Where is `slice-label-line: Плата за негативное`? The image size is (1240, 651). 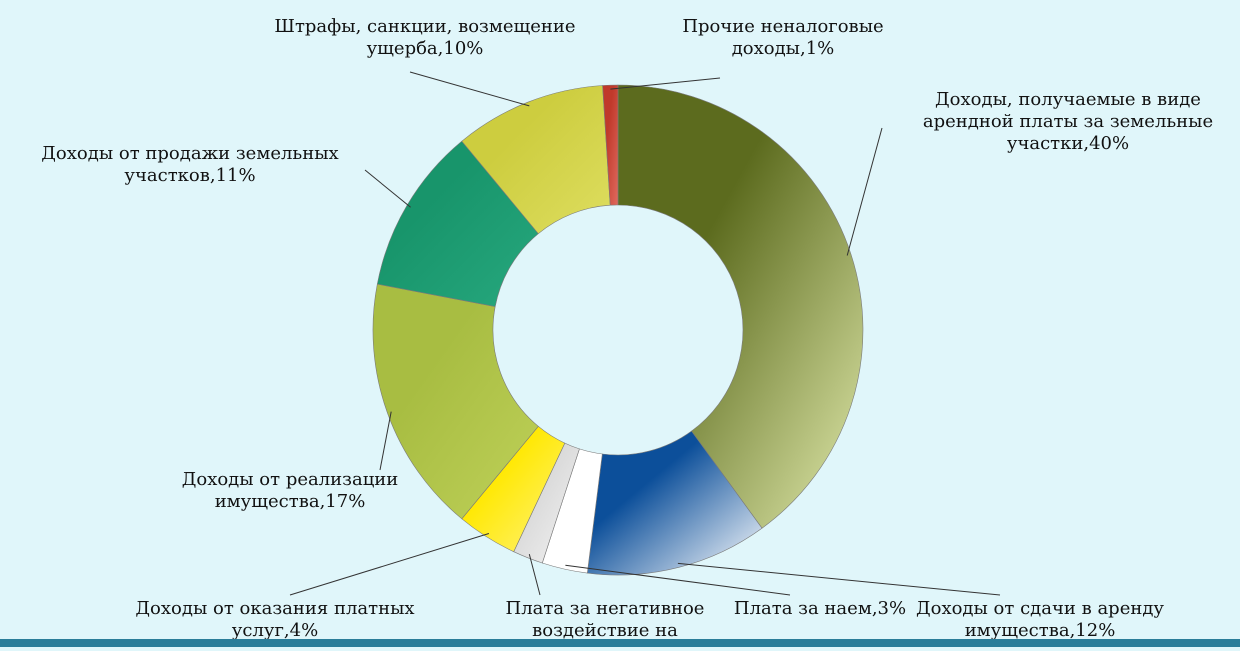
slice-label-line: Плата за негативное is located at coordinates (605, 608).